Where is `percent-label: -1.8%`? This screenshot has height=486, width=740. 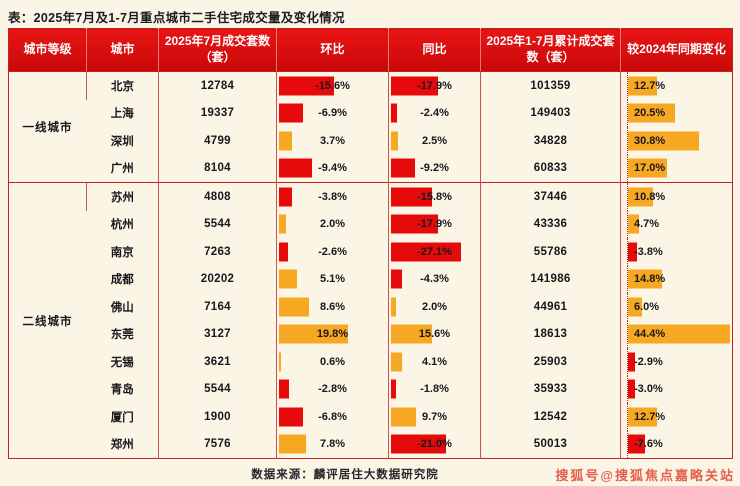 percent-label: -1.8% is located at coordinates (434, 389).